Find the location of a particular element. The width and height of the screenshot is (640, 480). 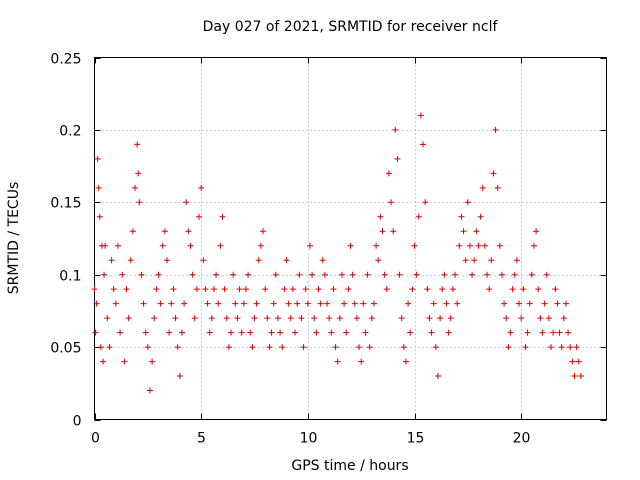

x-tick-label: 10 is located at coordinates (309, 439).